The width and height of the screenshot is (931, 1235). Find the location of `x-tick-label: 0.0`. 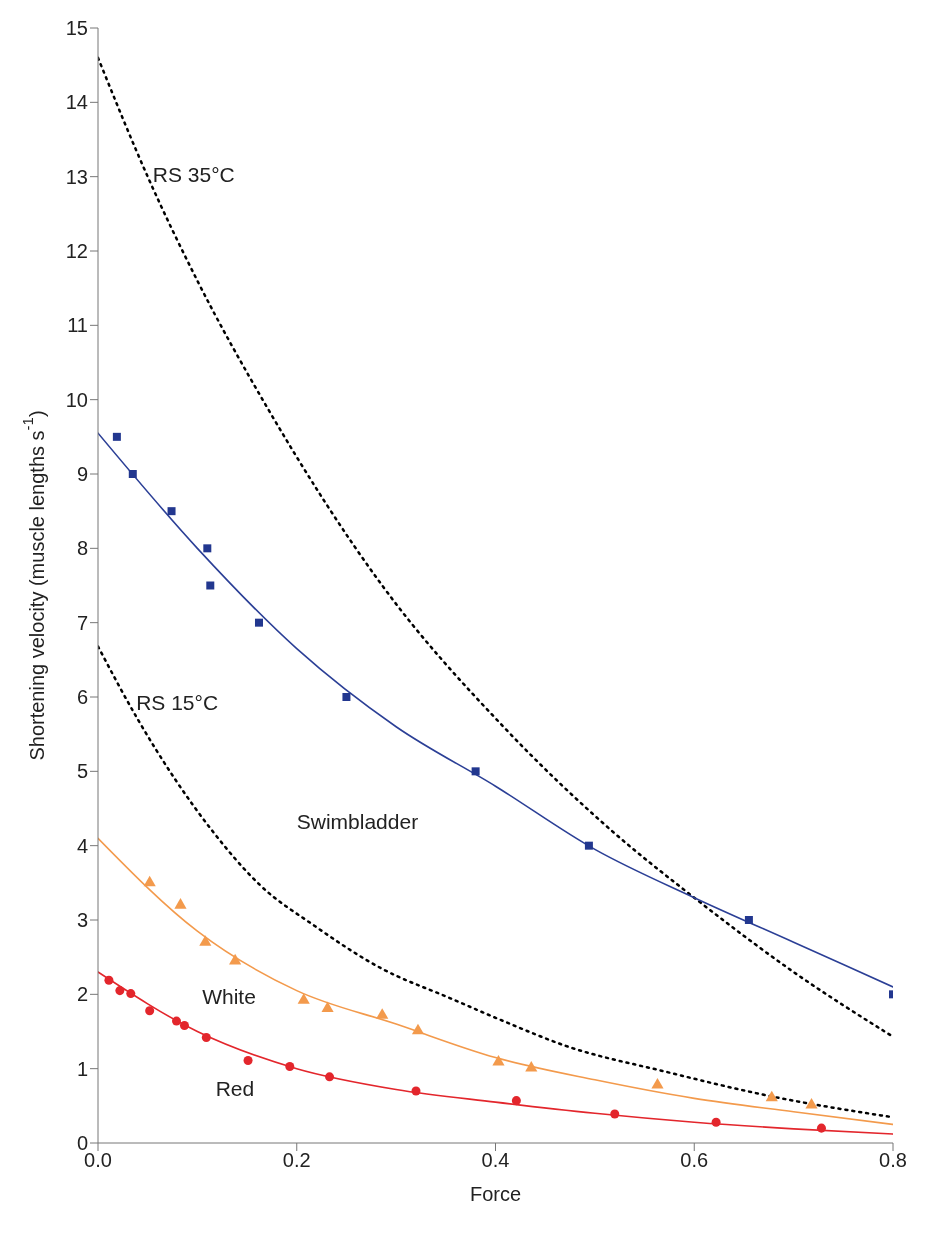

x-tick-label: 0.0 is located at coordinates (98, 1160).